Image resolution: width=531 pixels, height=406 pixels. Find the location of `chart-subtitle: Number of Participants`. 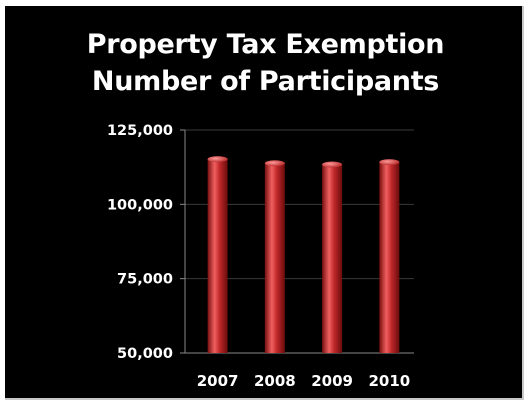

chart-subtitle: Number of Participants is located at coordinates (265, 81).